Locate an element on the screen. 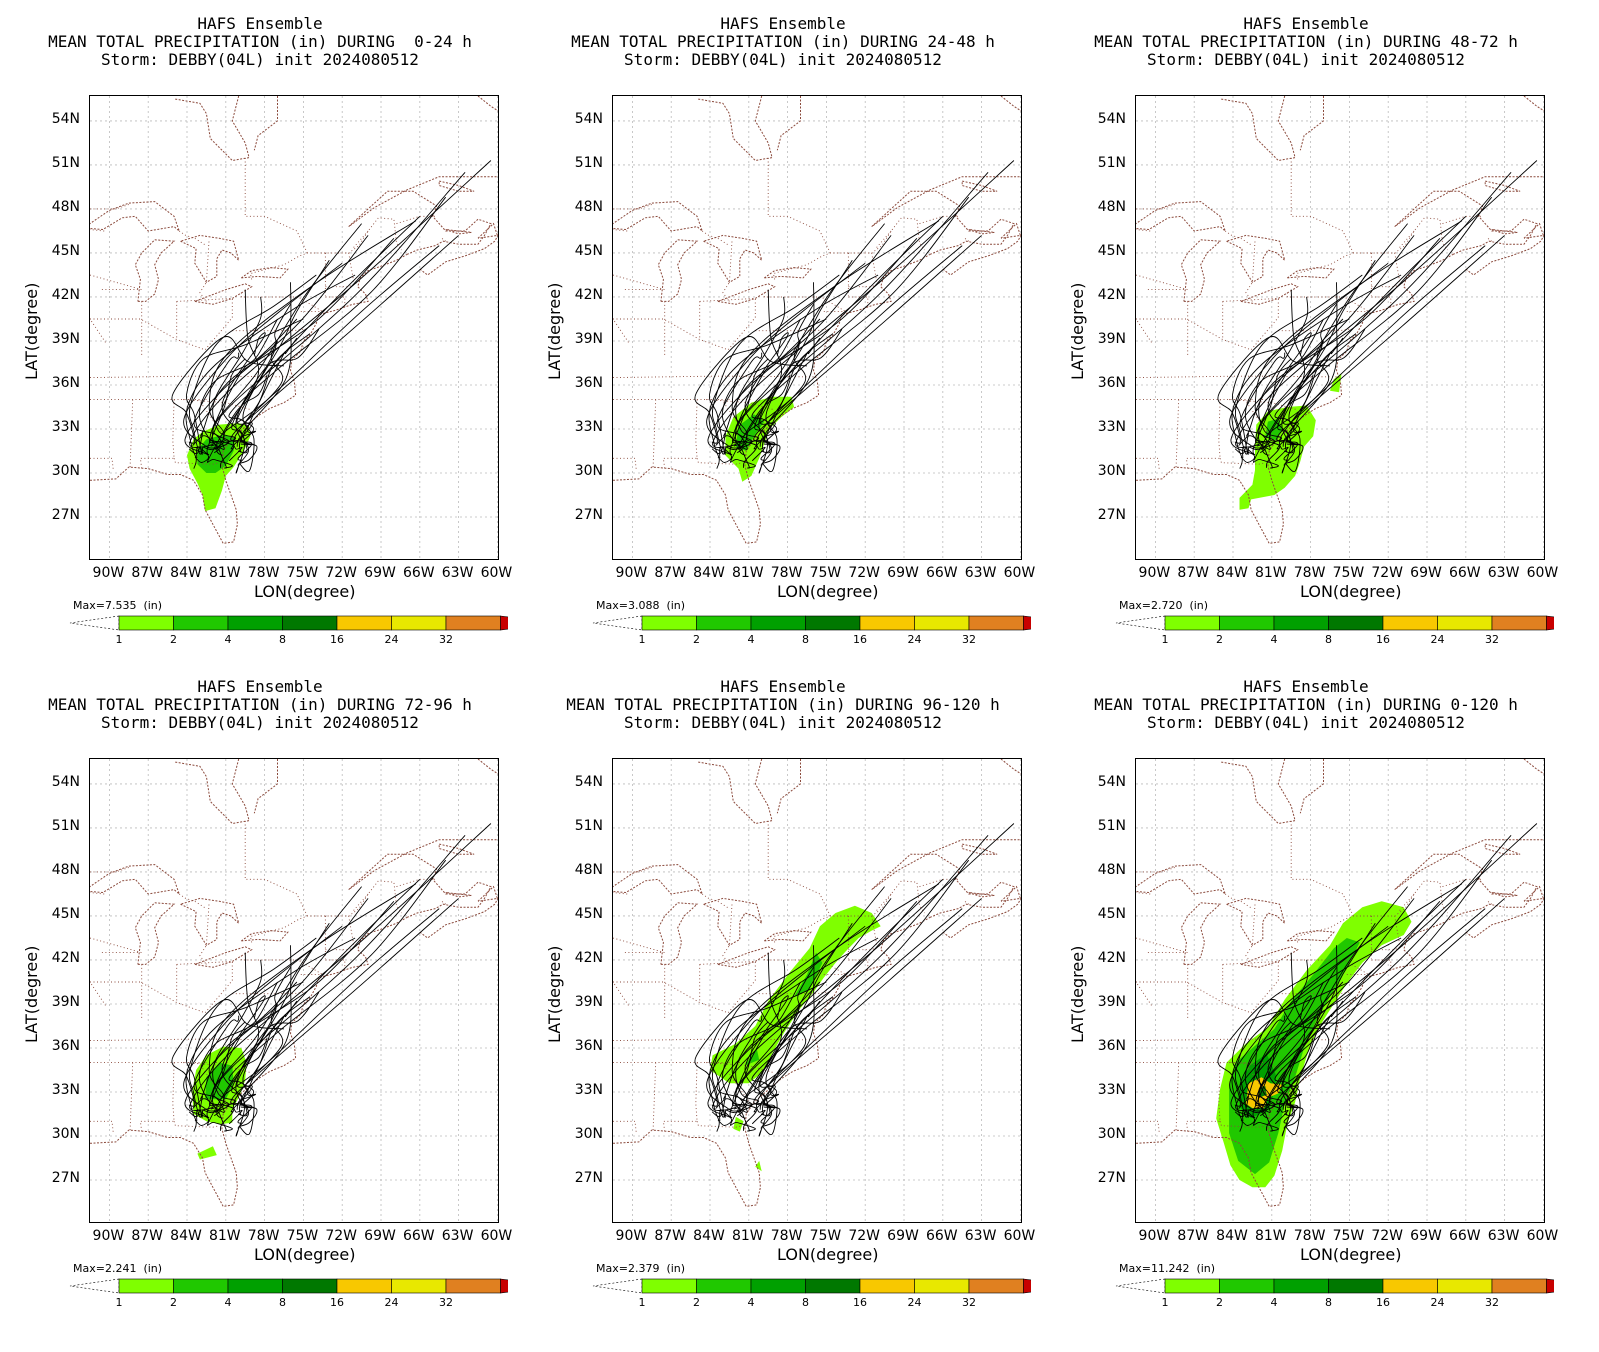 This screenshot has width=1599, height=1352. lat-tick-label: 51N is located at coordinates (65, 162).